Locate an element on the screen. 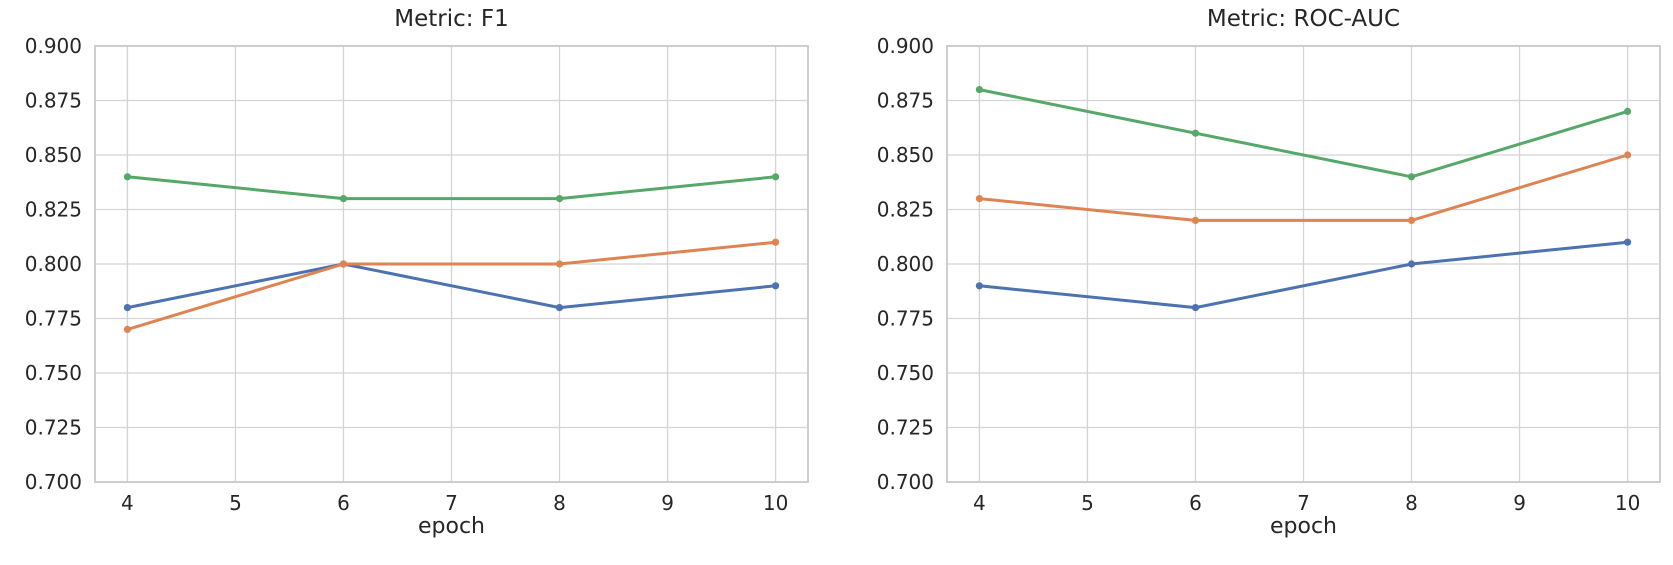  x-axis-label-f1: epoch is located at coordinates (451, 526).